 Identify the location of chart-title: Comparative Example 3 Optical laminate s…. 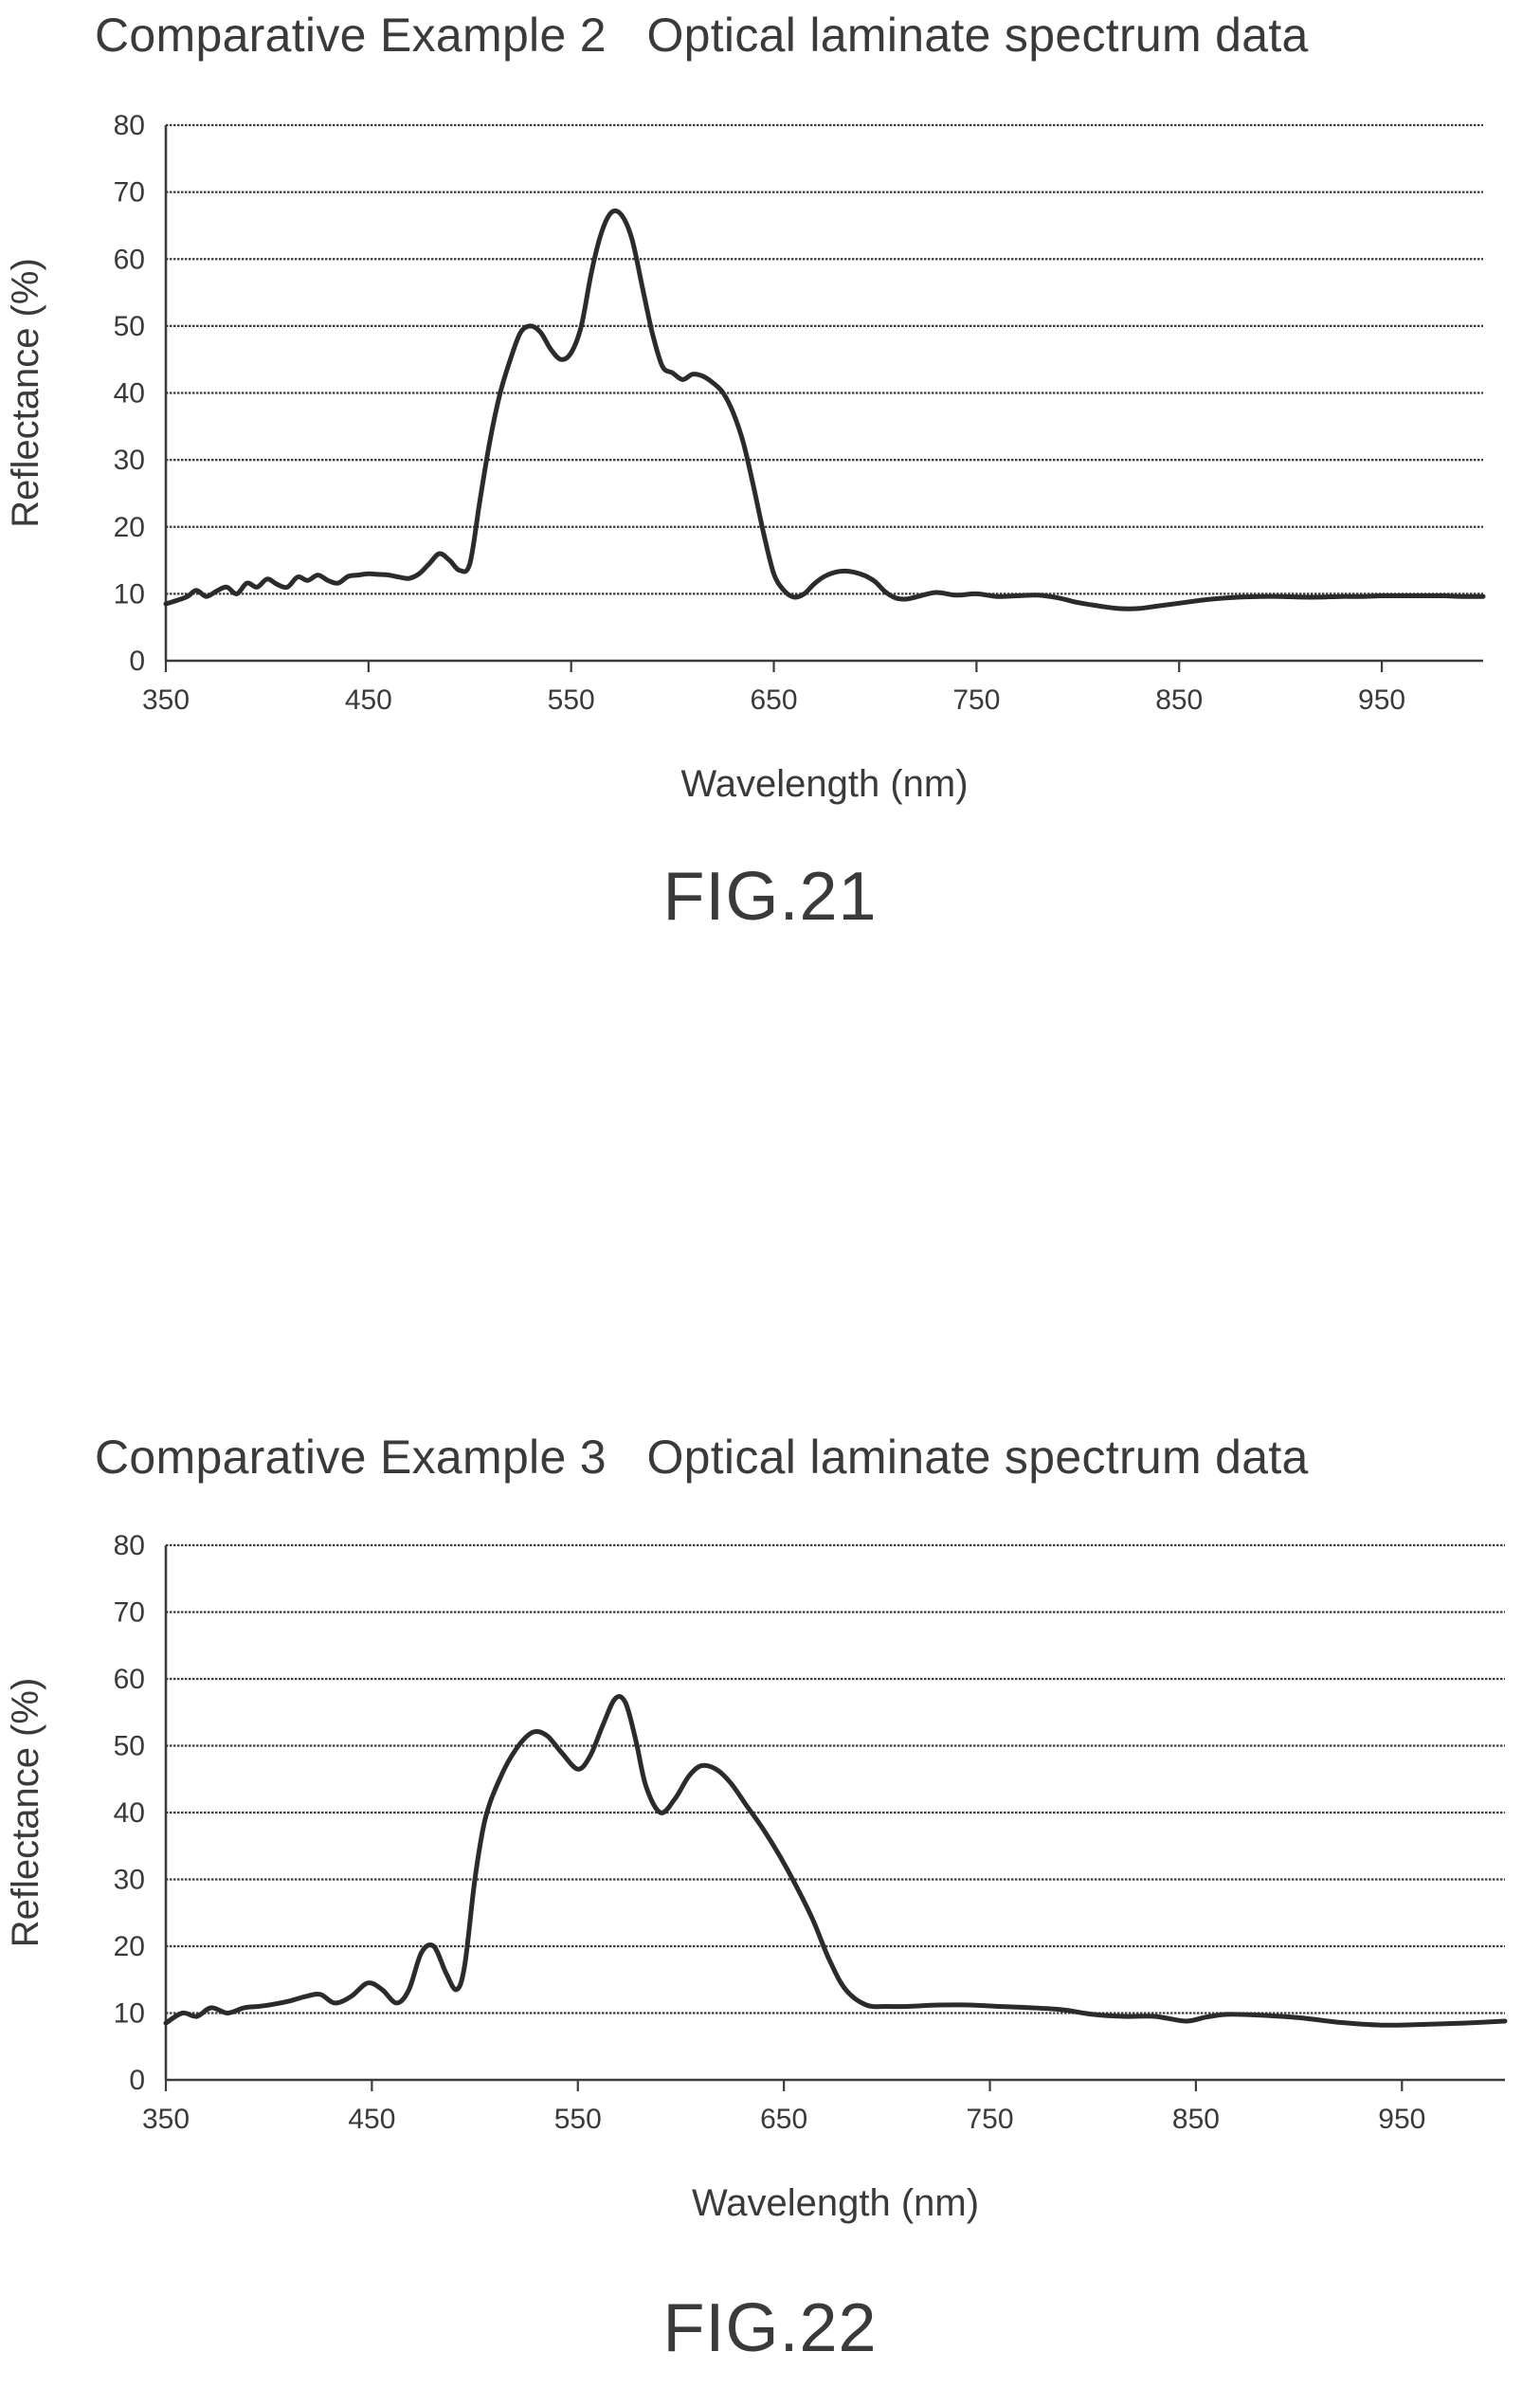
(702, 1457).